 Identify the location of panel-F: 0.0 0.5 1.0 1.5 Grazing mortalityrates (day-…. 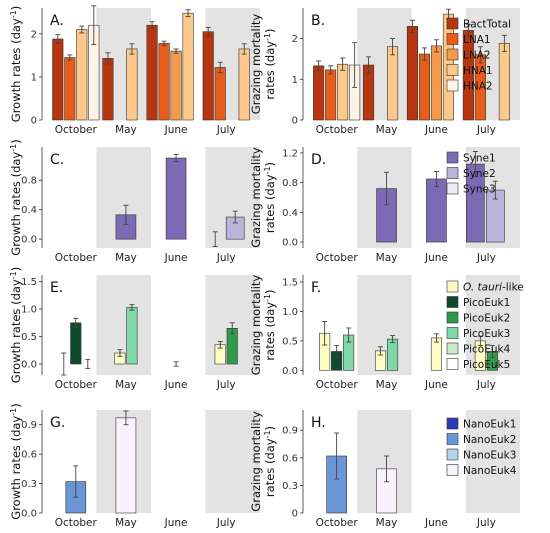
(384, 333).